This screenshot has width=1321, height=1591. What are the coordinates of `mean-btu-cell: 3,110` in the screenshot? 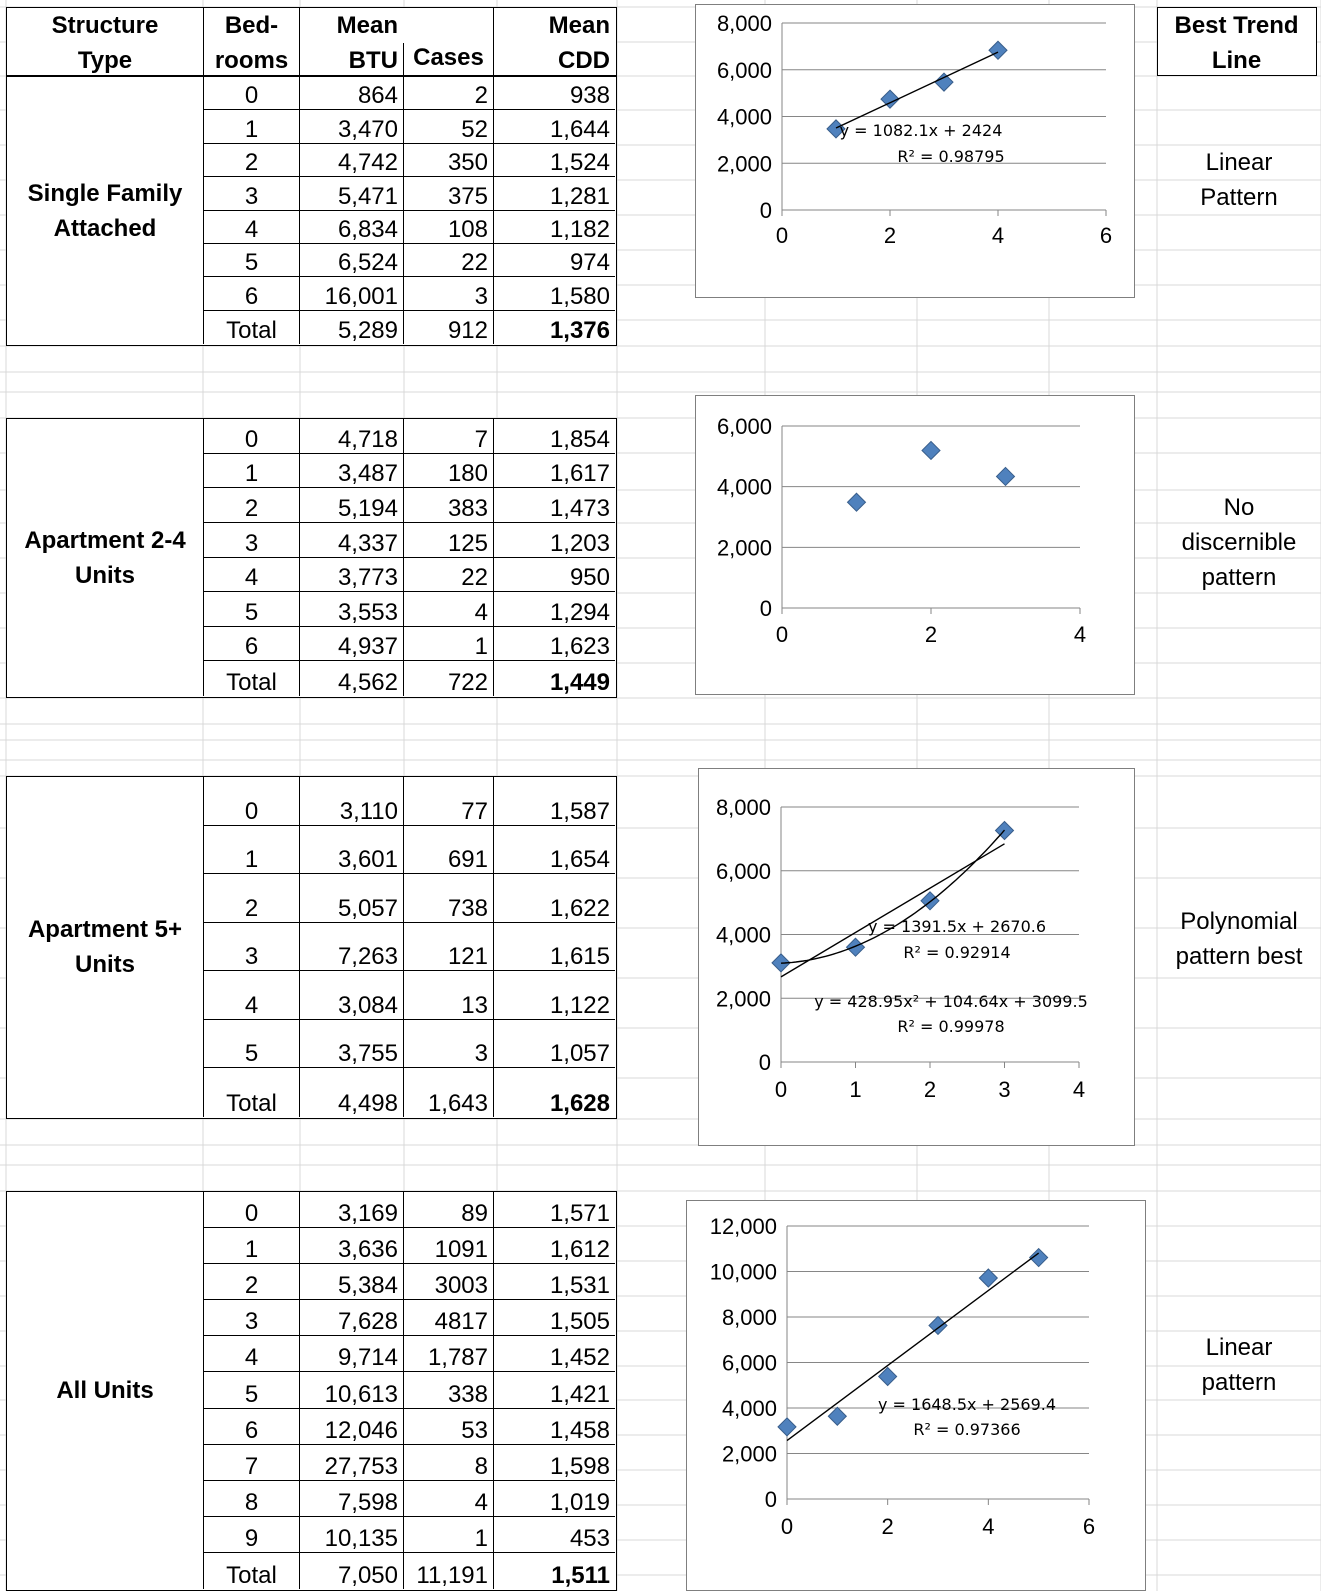 It's located at (351, 801).